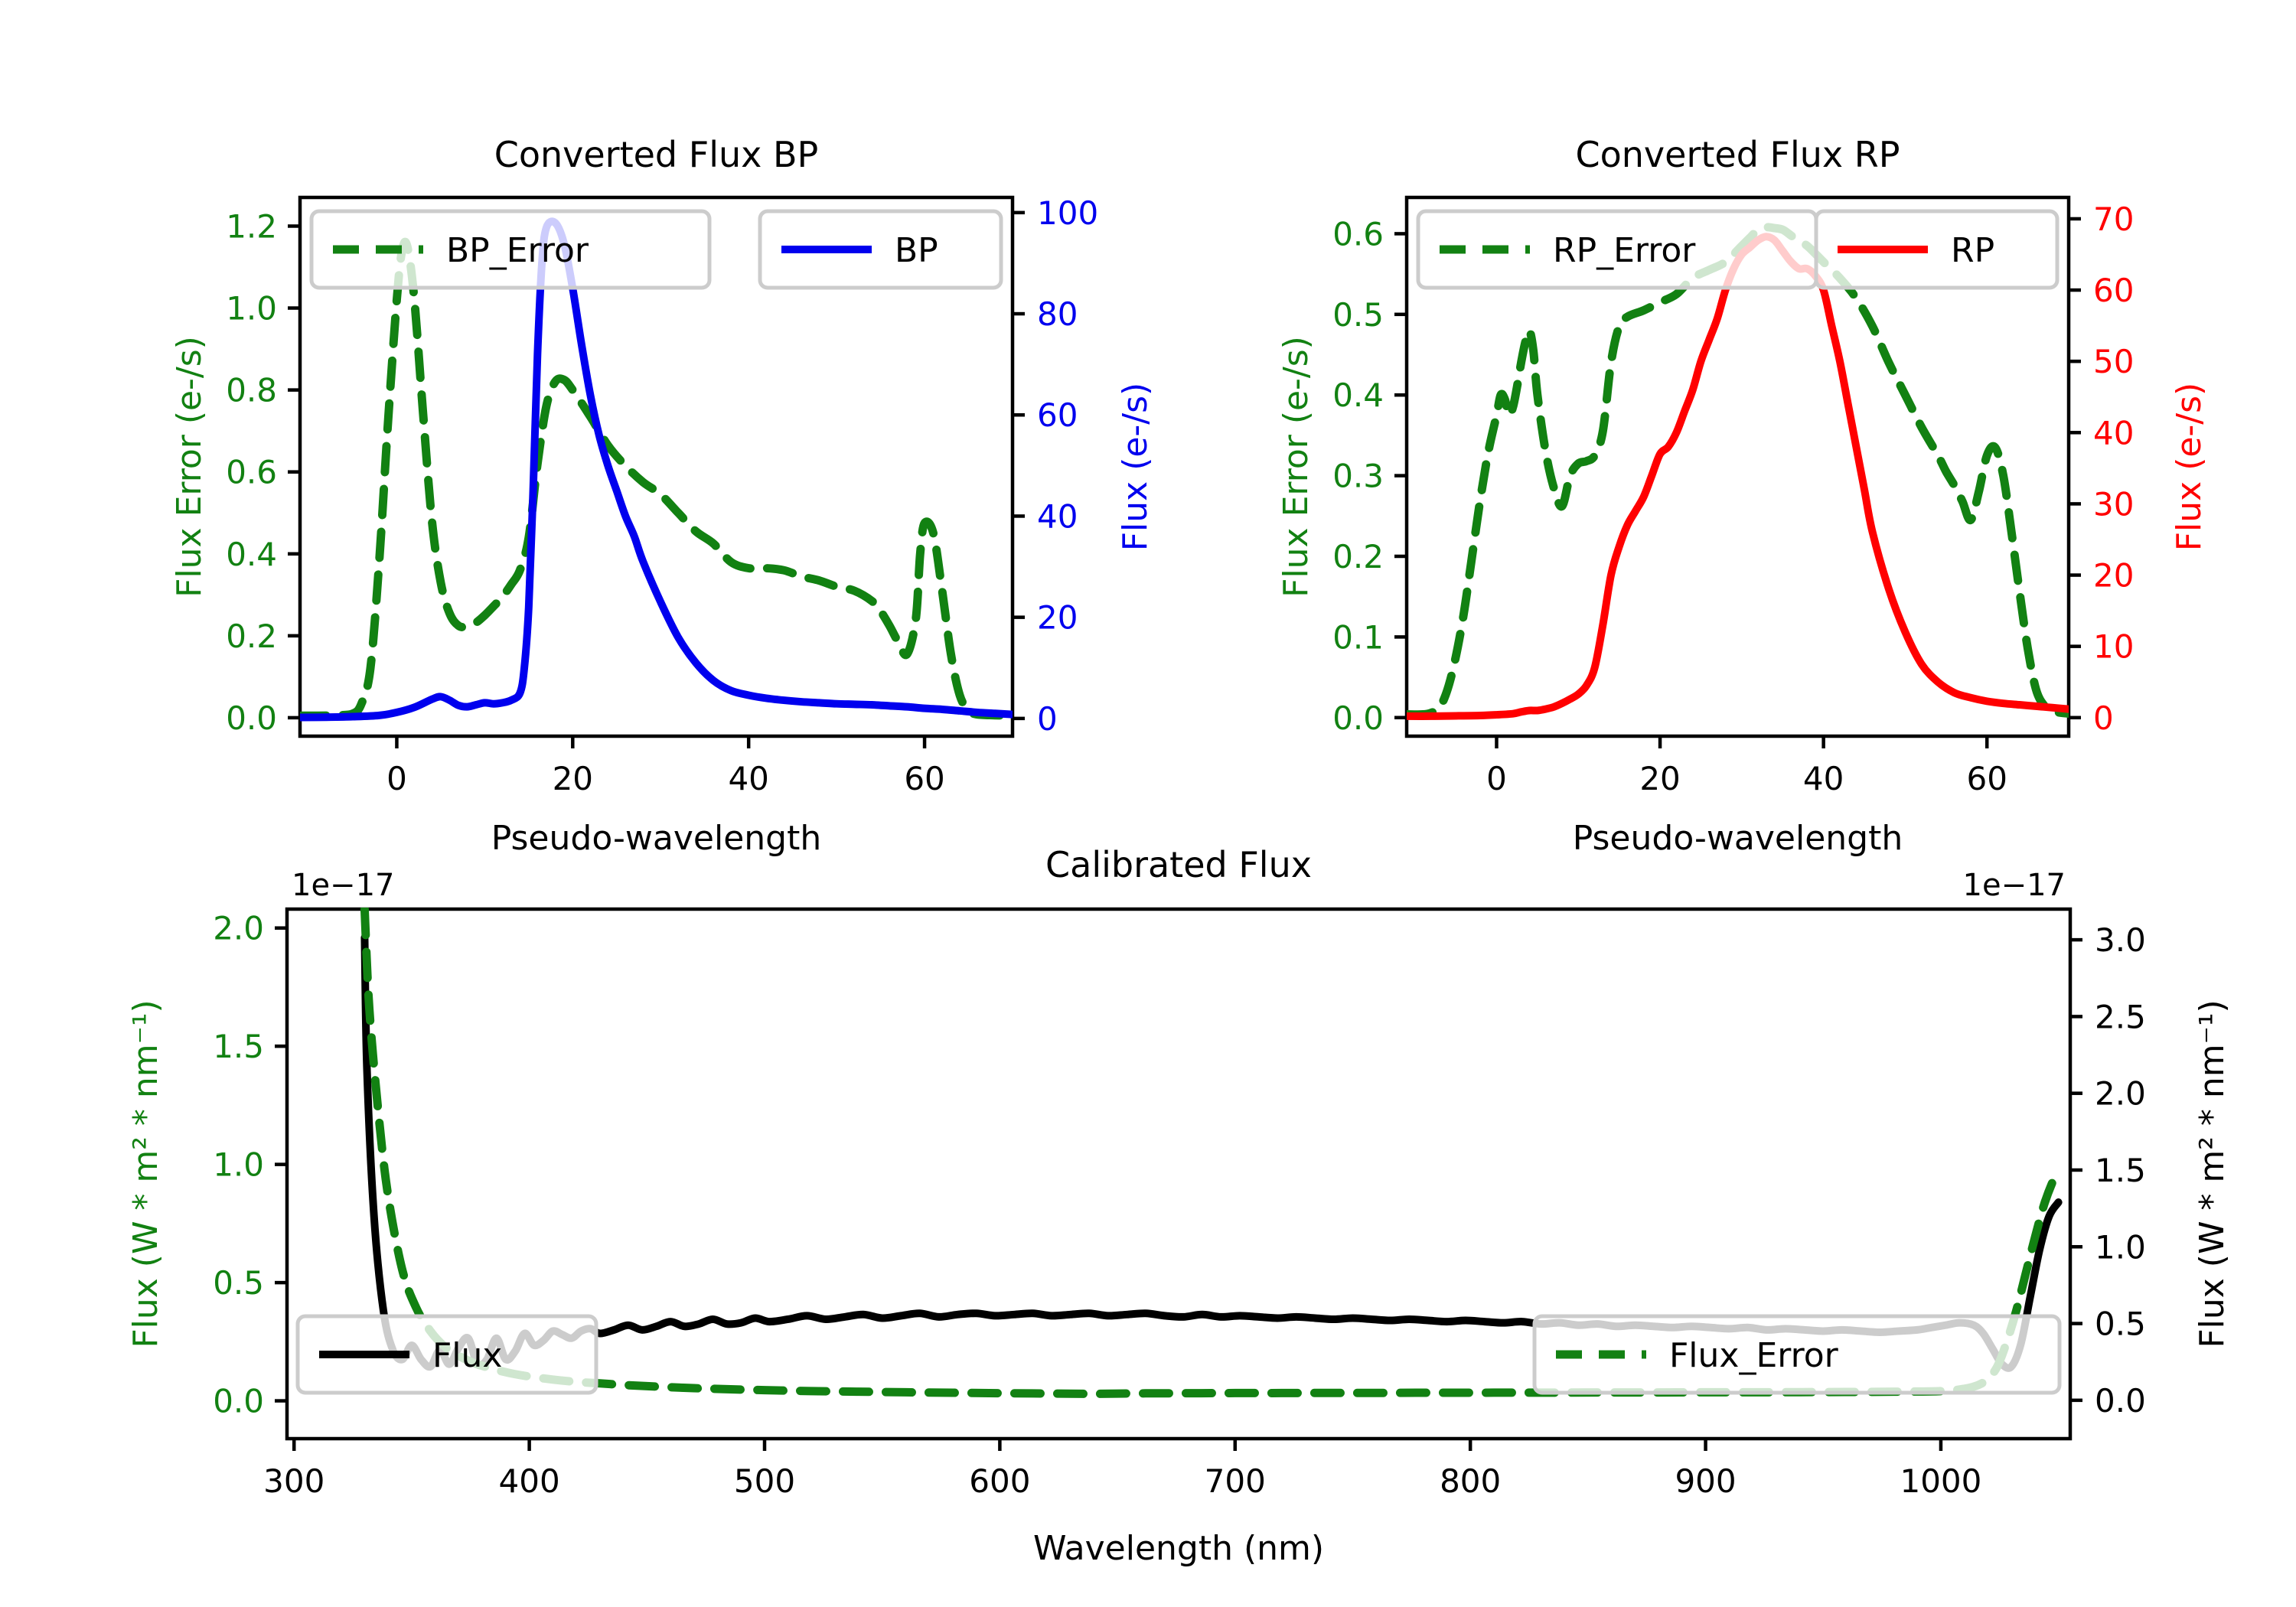  What do you see at coordinates (1135, 467) in the screenshot?
I see `bp-ylabel-right: Flux (e-/s)` at bounding box center [1135, 467].